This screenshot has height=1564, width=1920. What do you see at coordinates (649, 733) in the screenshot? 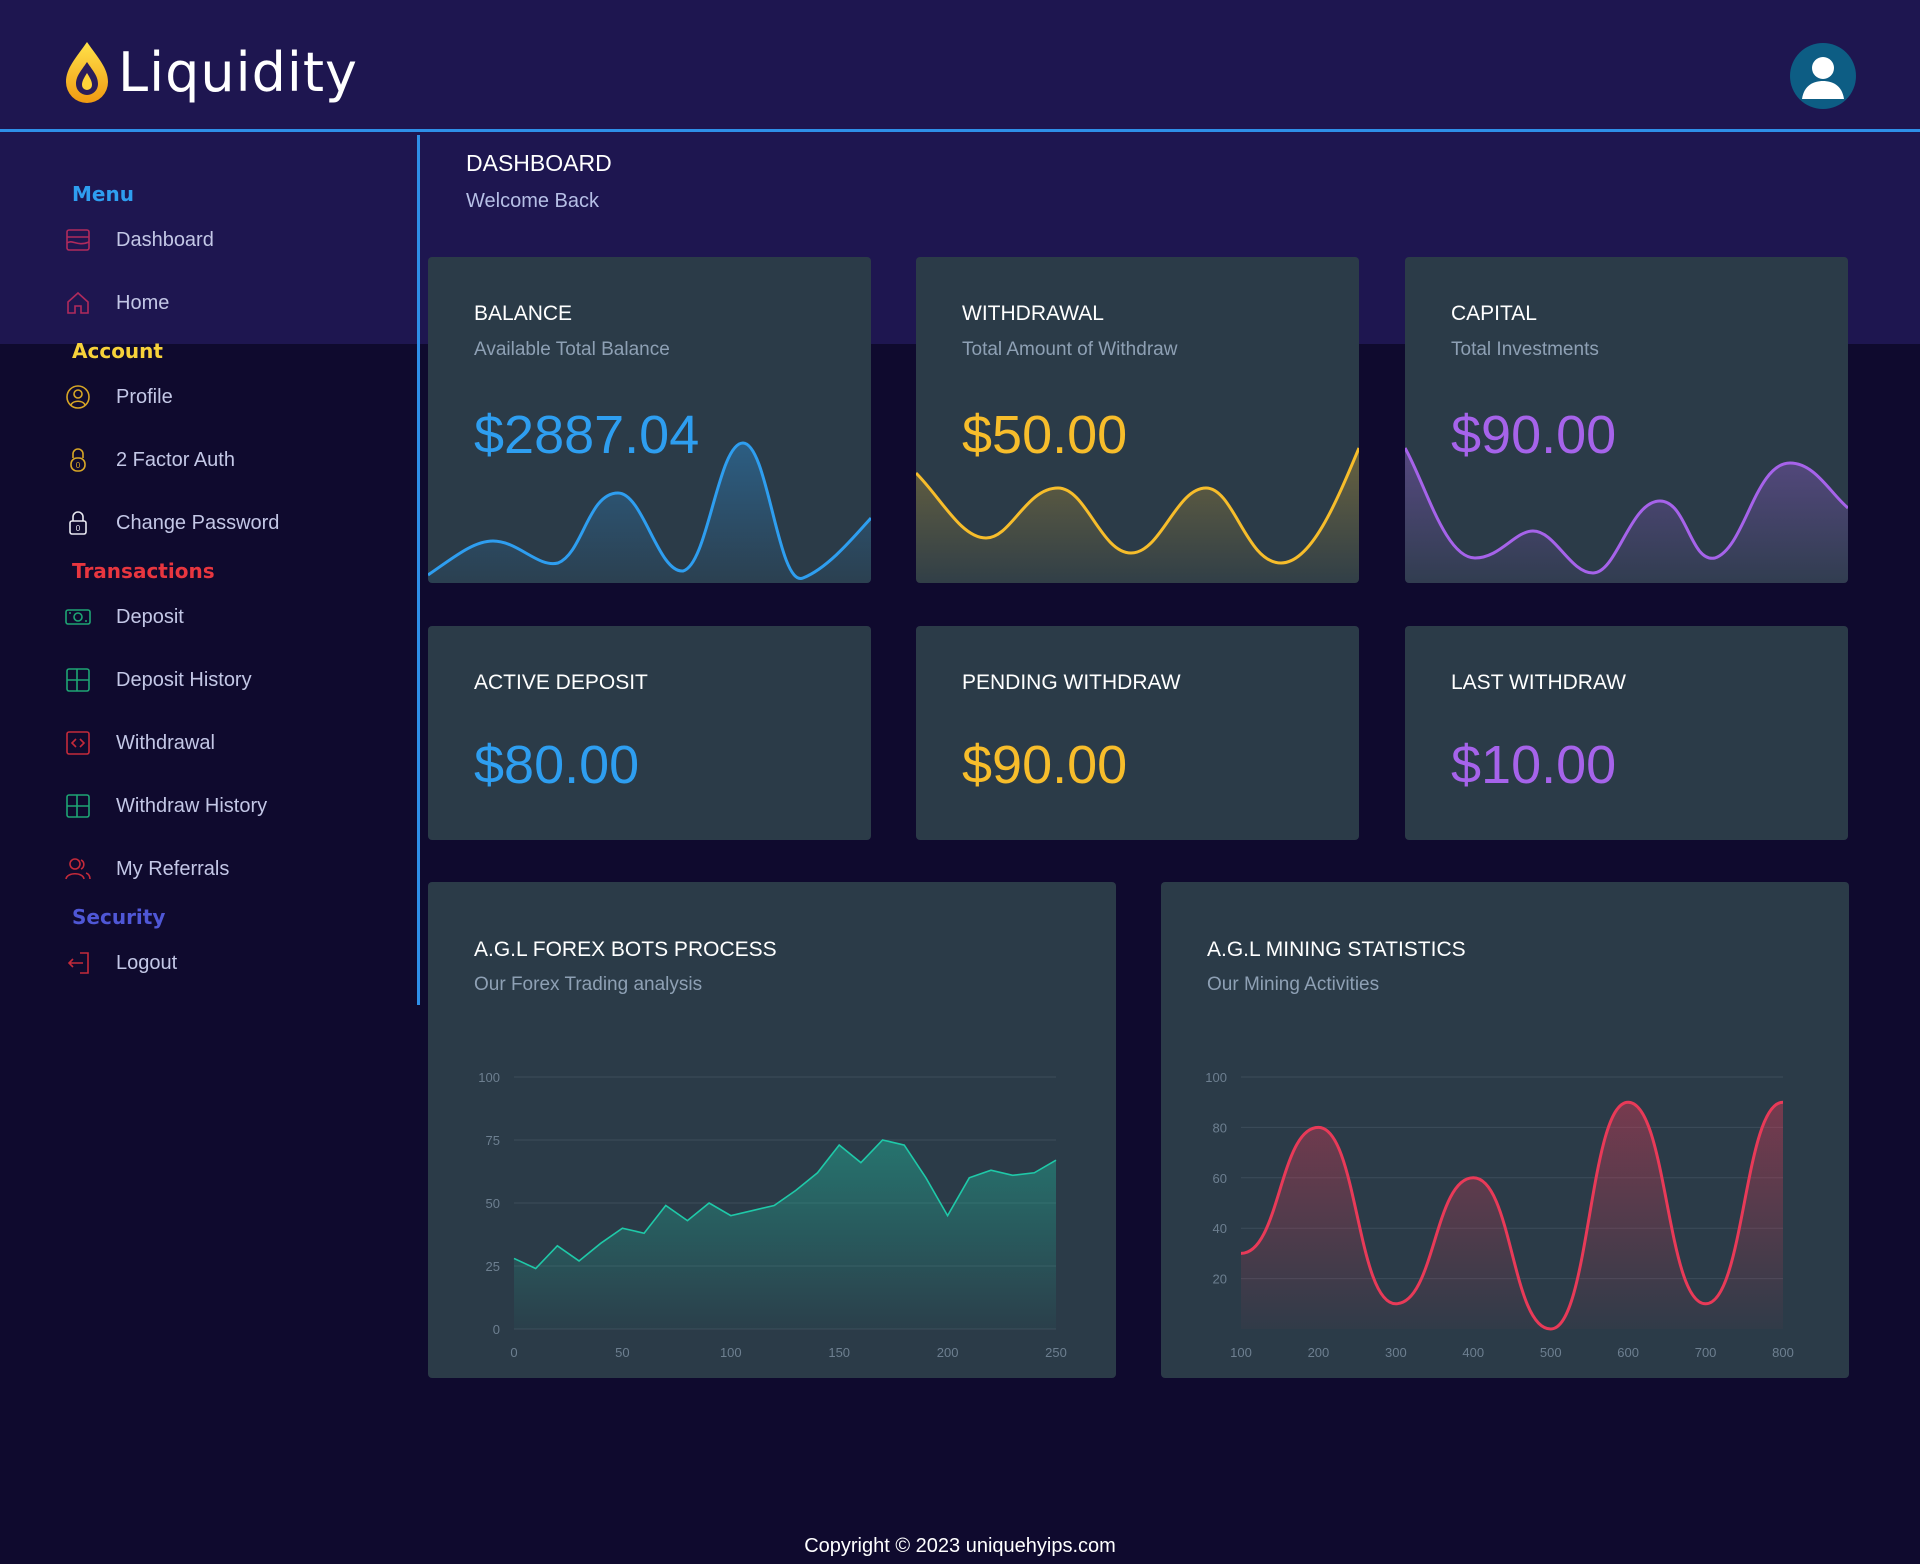
I see `stat-card-active-deposit: ACTIVE DEPOSIT $80.00` at bounding box center [649, 733].